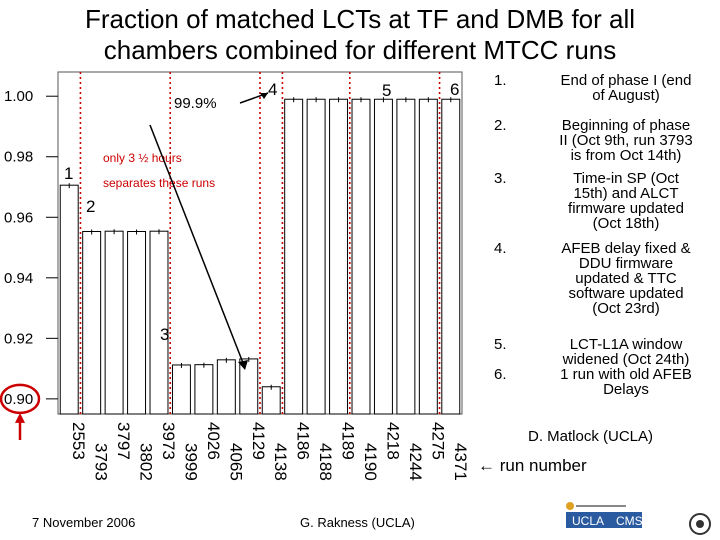 The image size is (720, 540). I want to click on footer-author: G. Rakness (UCLA), so click(357, 522).